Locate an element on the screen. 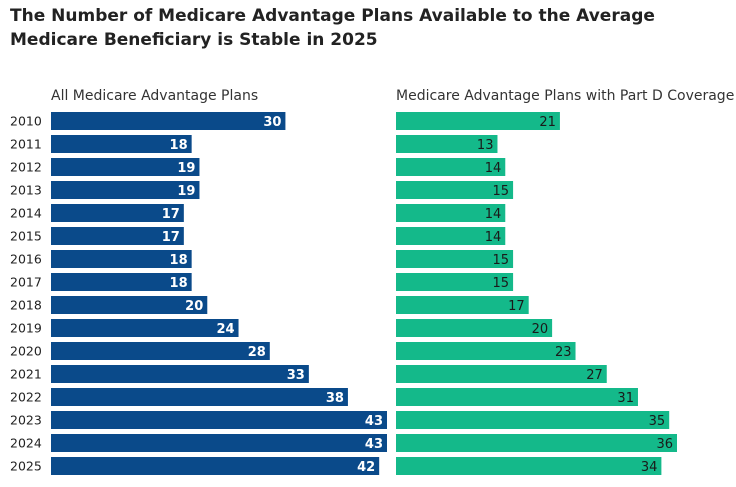 The height and width of the screenshot is (487, 736). year-label: 2010 is located at coordinates (26, 121).